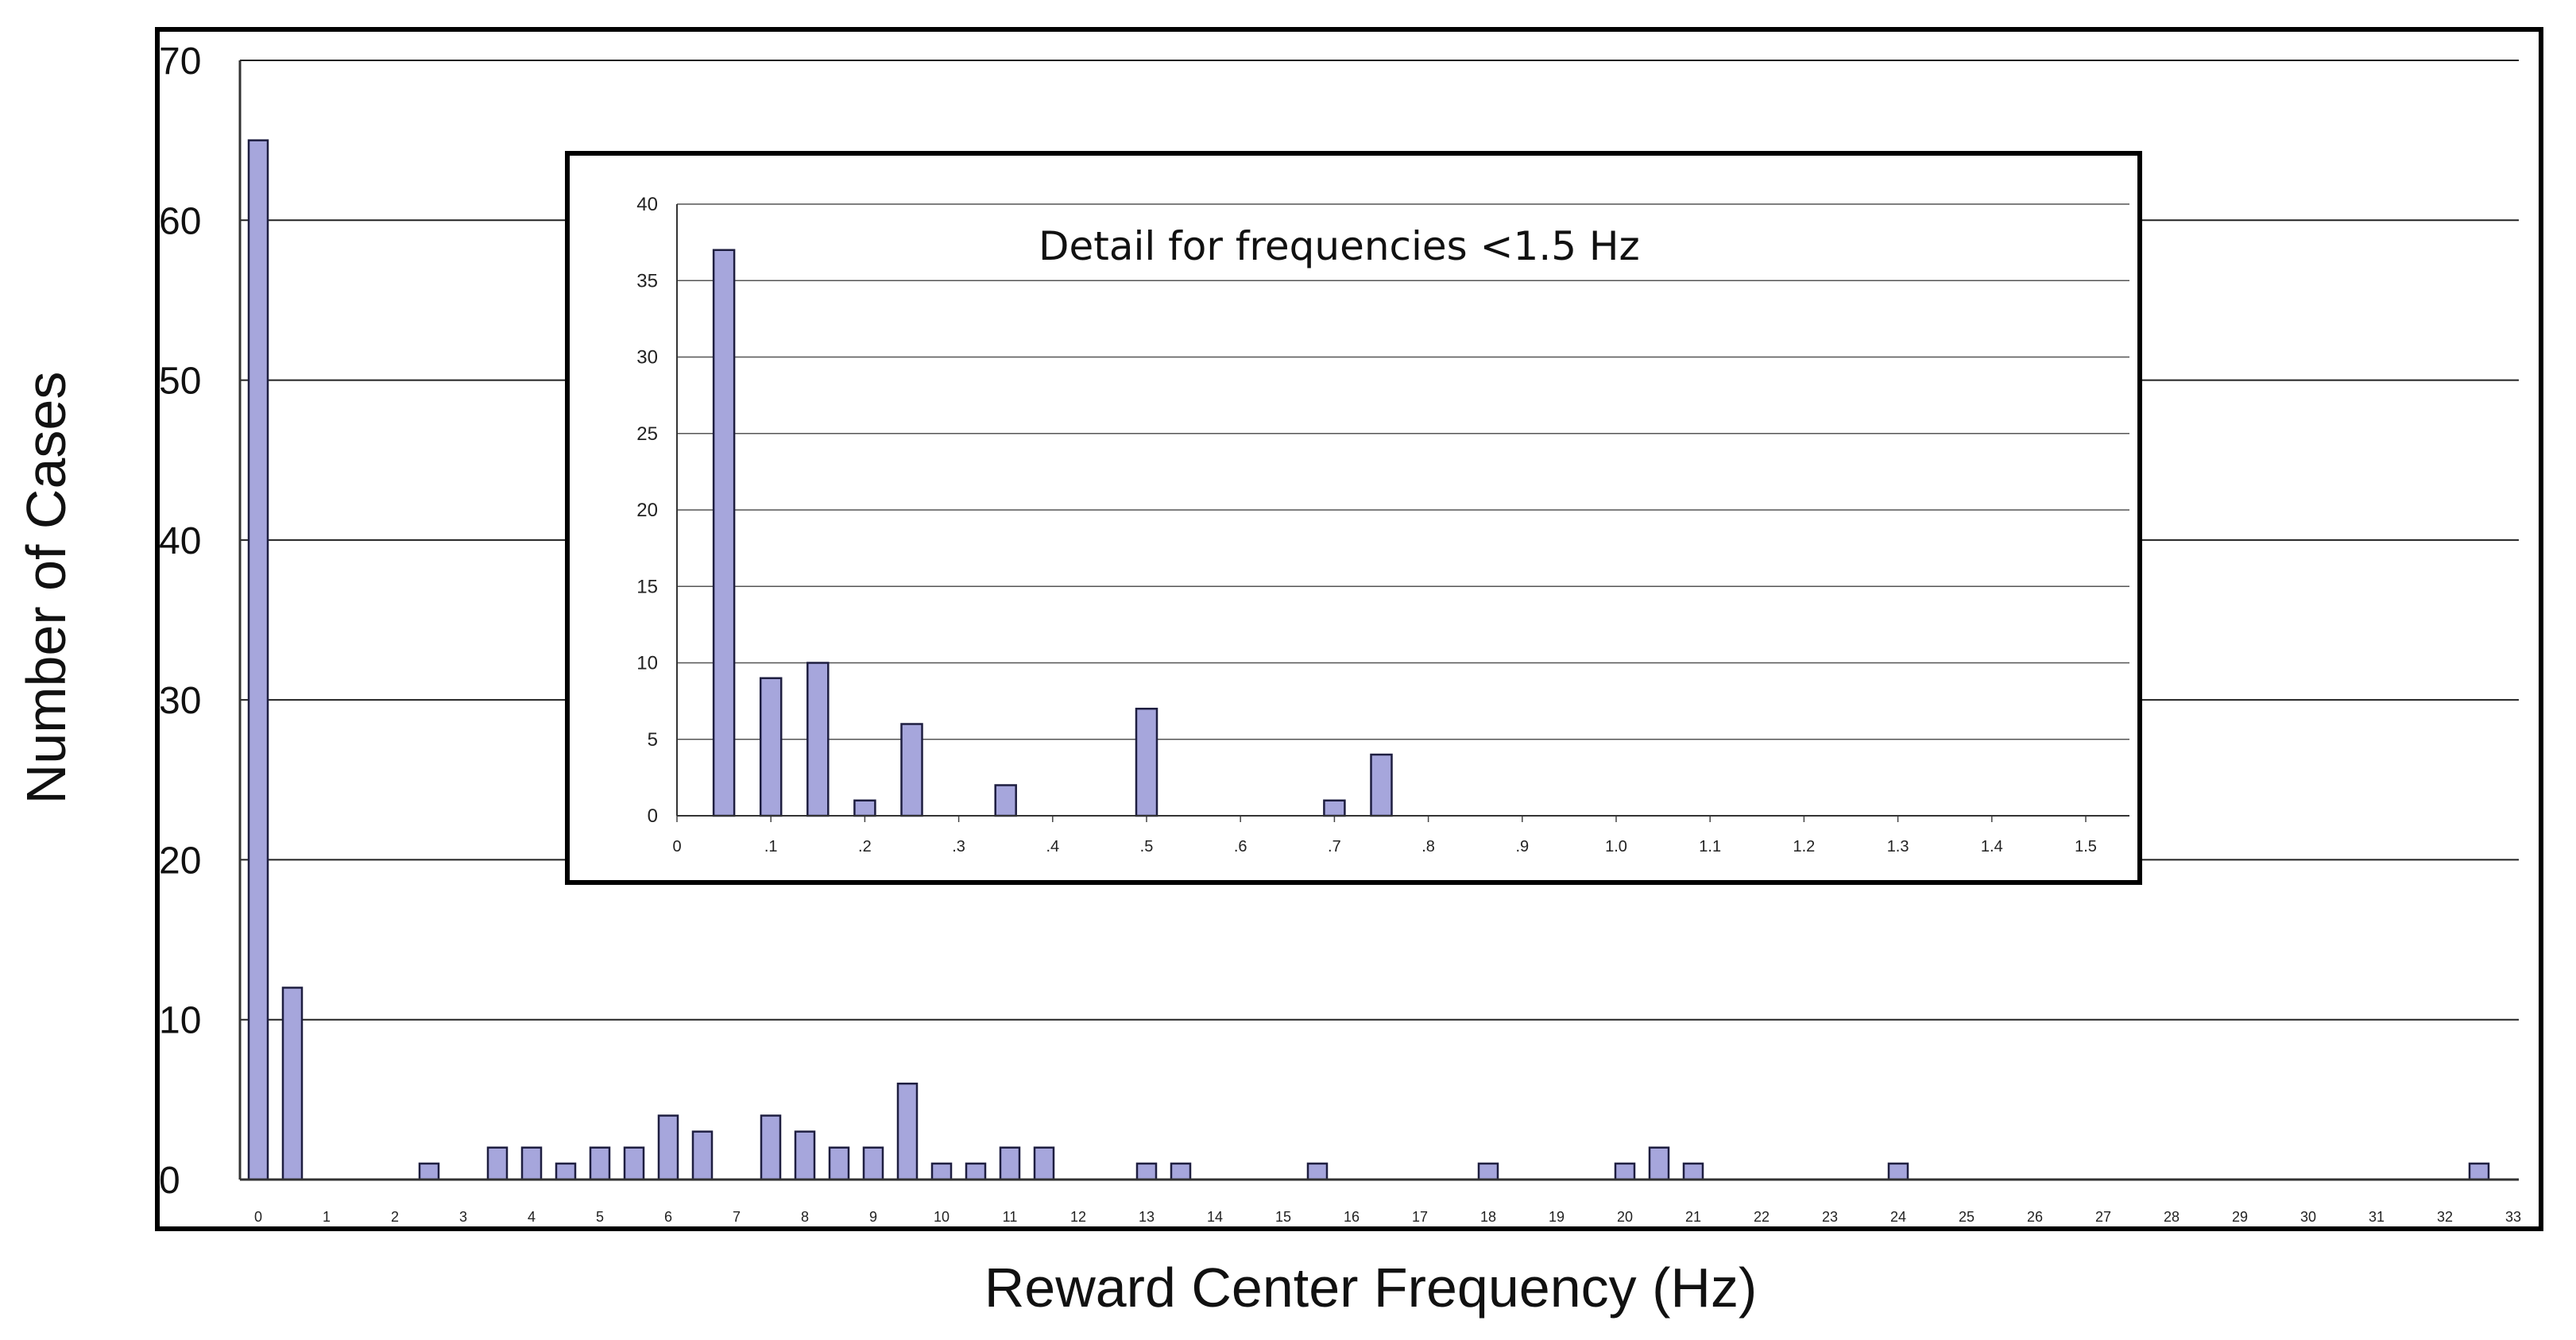 This screenshot has height=1340, width=2576. What do you see at coordinates (1420, 1217) in the screenshot?
I see `main-x-tick-label: 17` at bounding box center [1420, 1217].